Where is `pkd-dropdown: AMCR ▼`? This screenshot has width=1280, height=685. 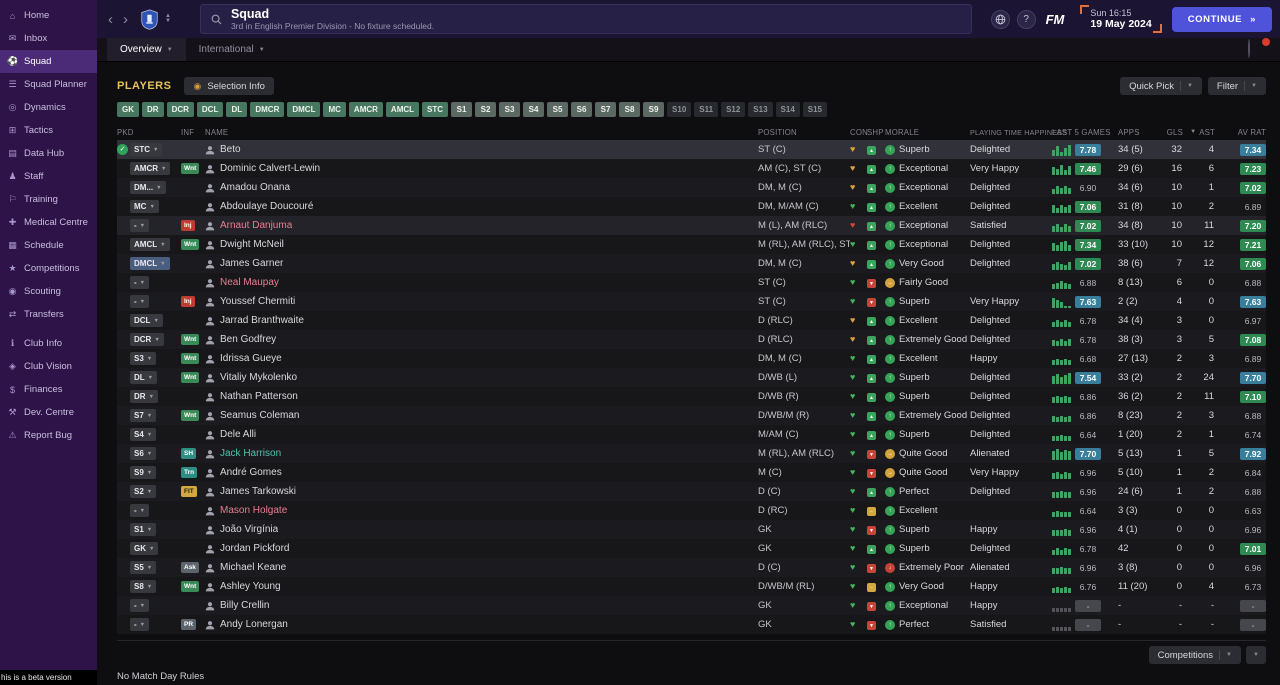 pkd-dropdown: AMCR ▼ is located at coordinates (150, 168).